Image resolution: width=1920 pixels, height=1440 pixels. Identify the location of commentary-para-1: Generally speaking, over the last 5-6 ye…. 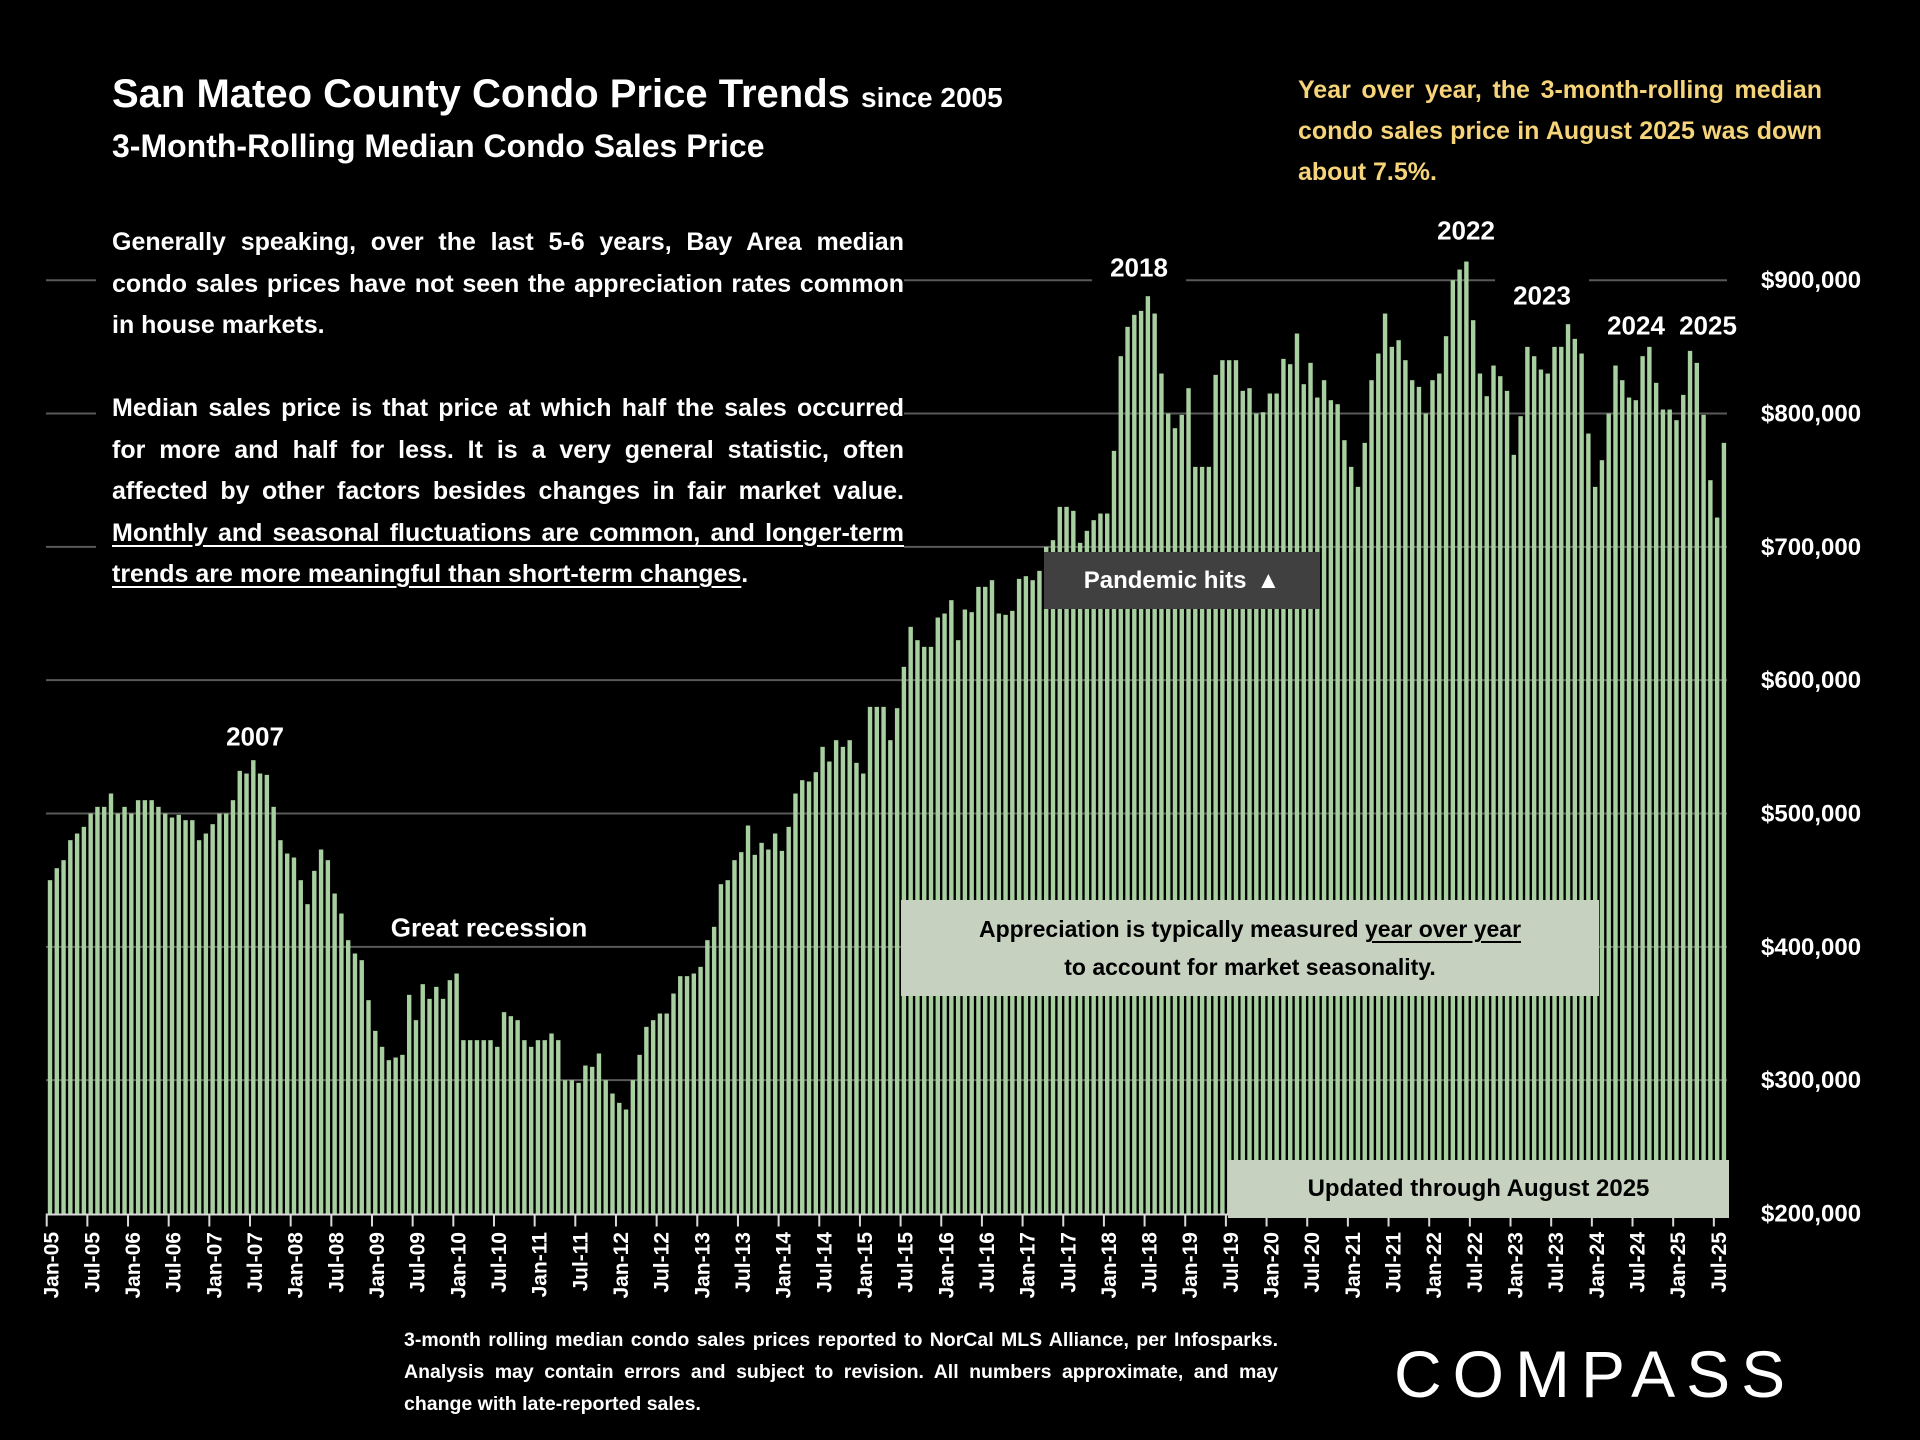
(508, 283).